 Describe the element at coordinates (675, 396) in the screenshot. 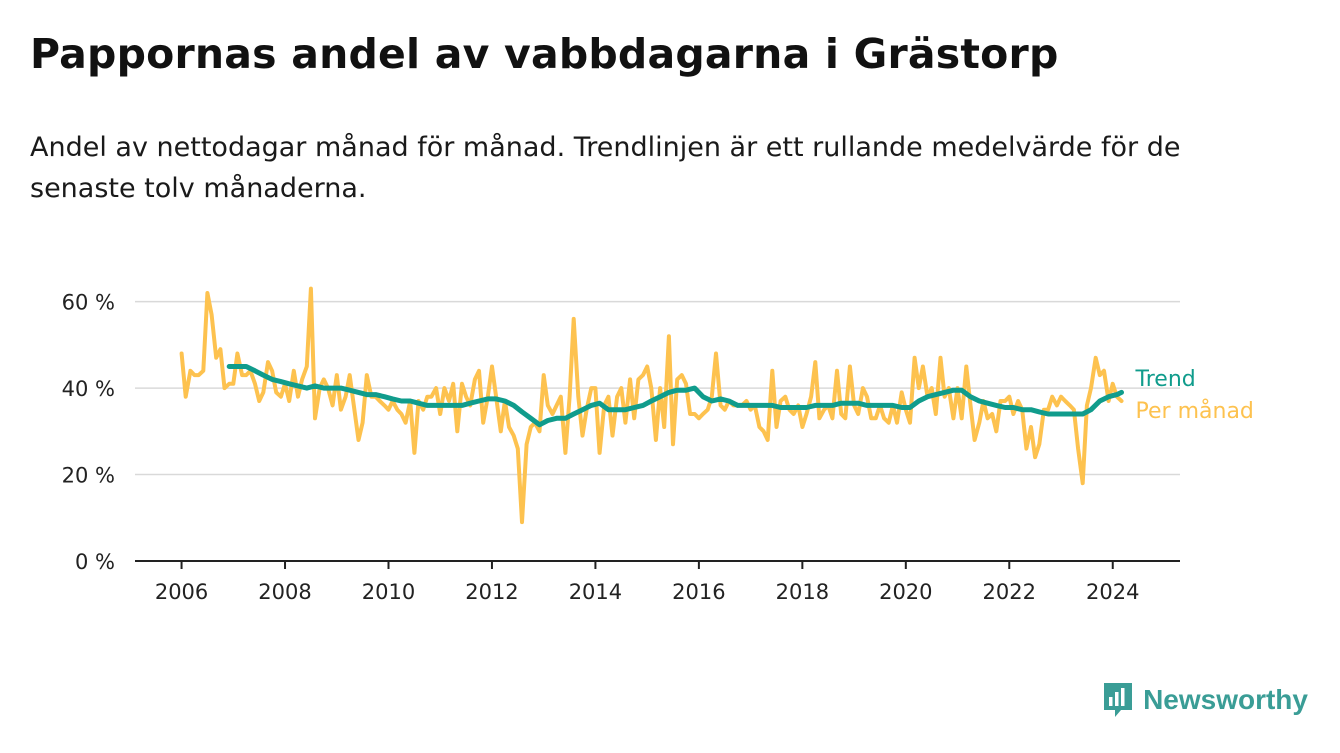

I see `series-line-trend` at that location.